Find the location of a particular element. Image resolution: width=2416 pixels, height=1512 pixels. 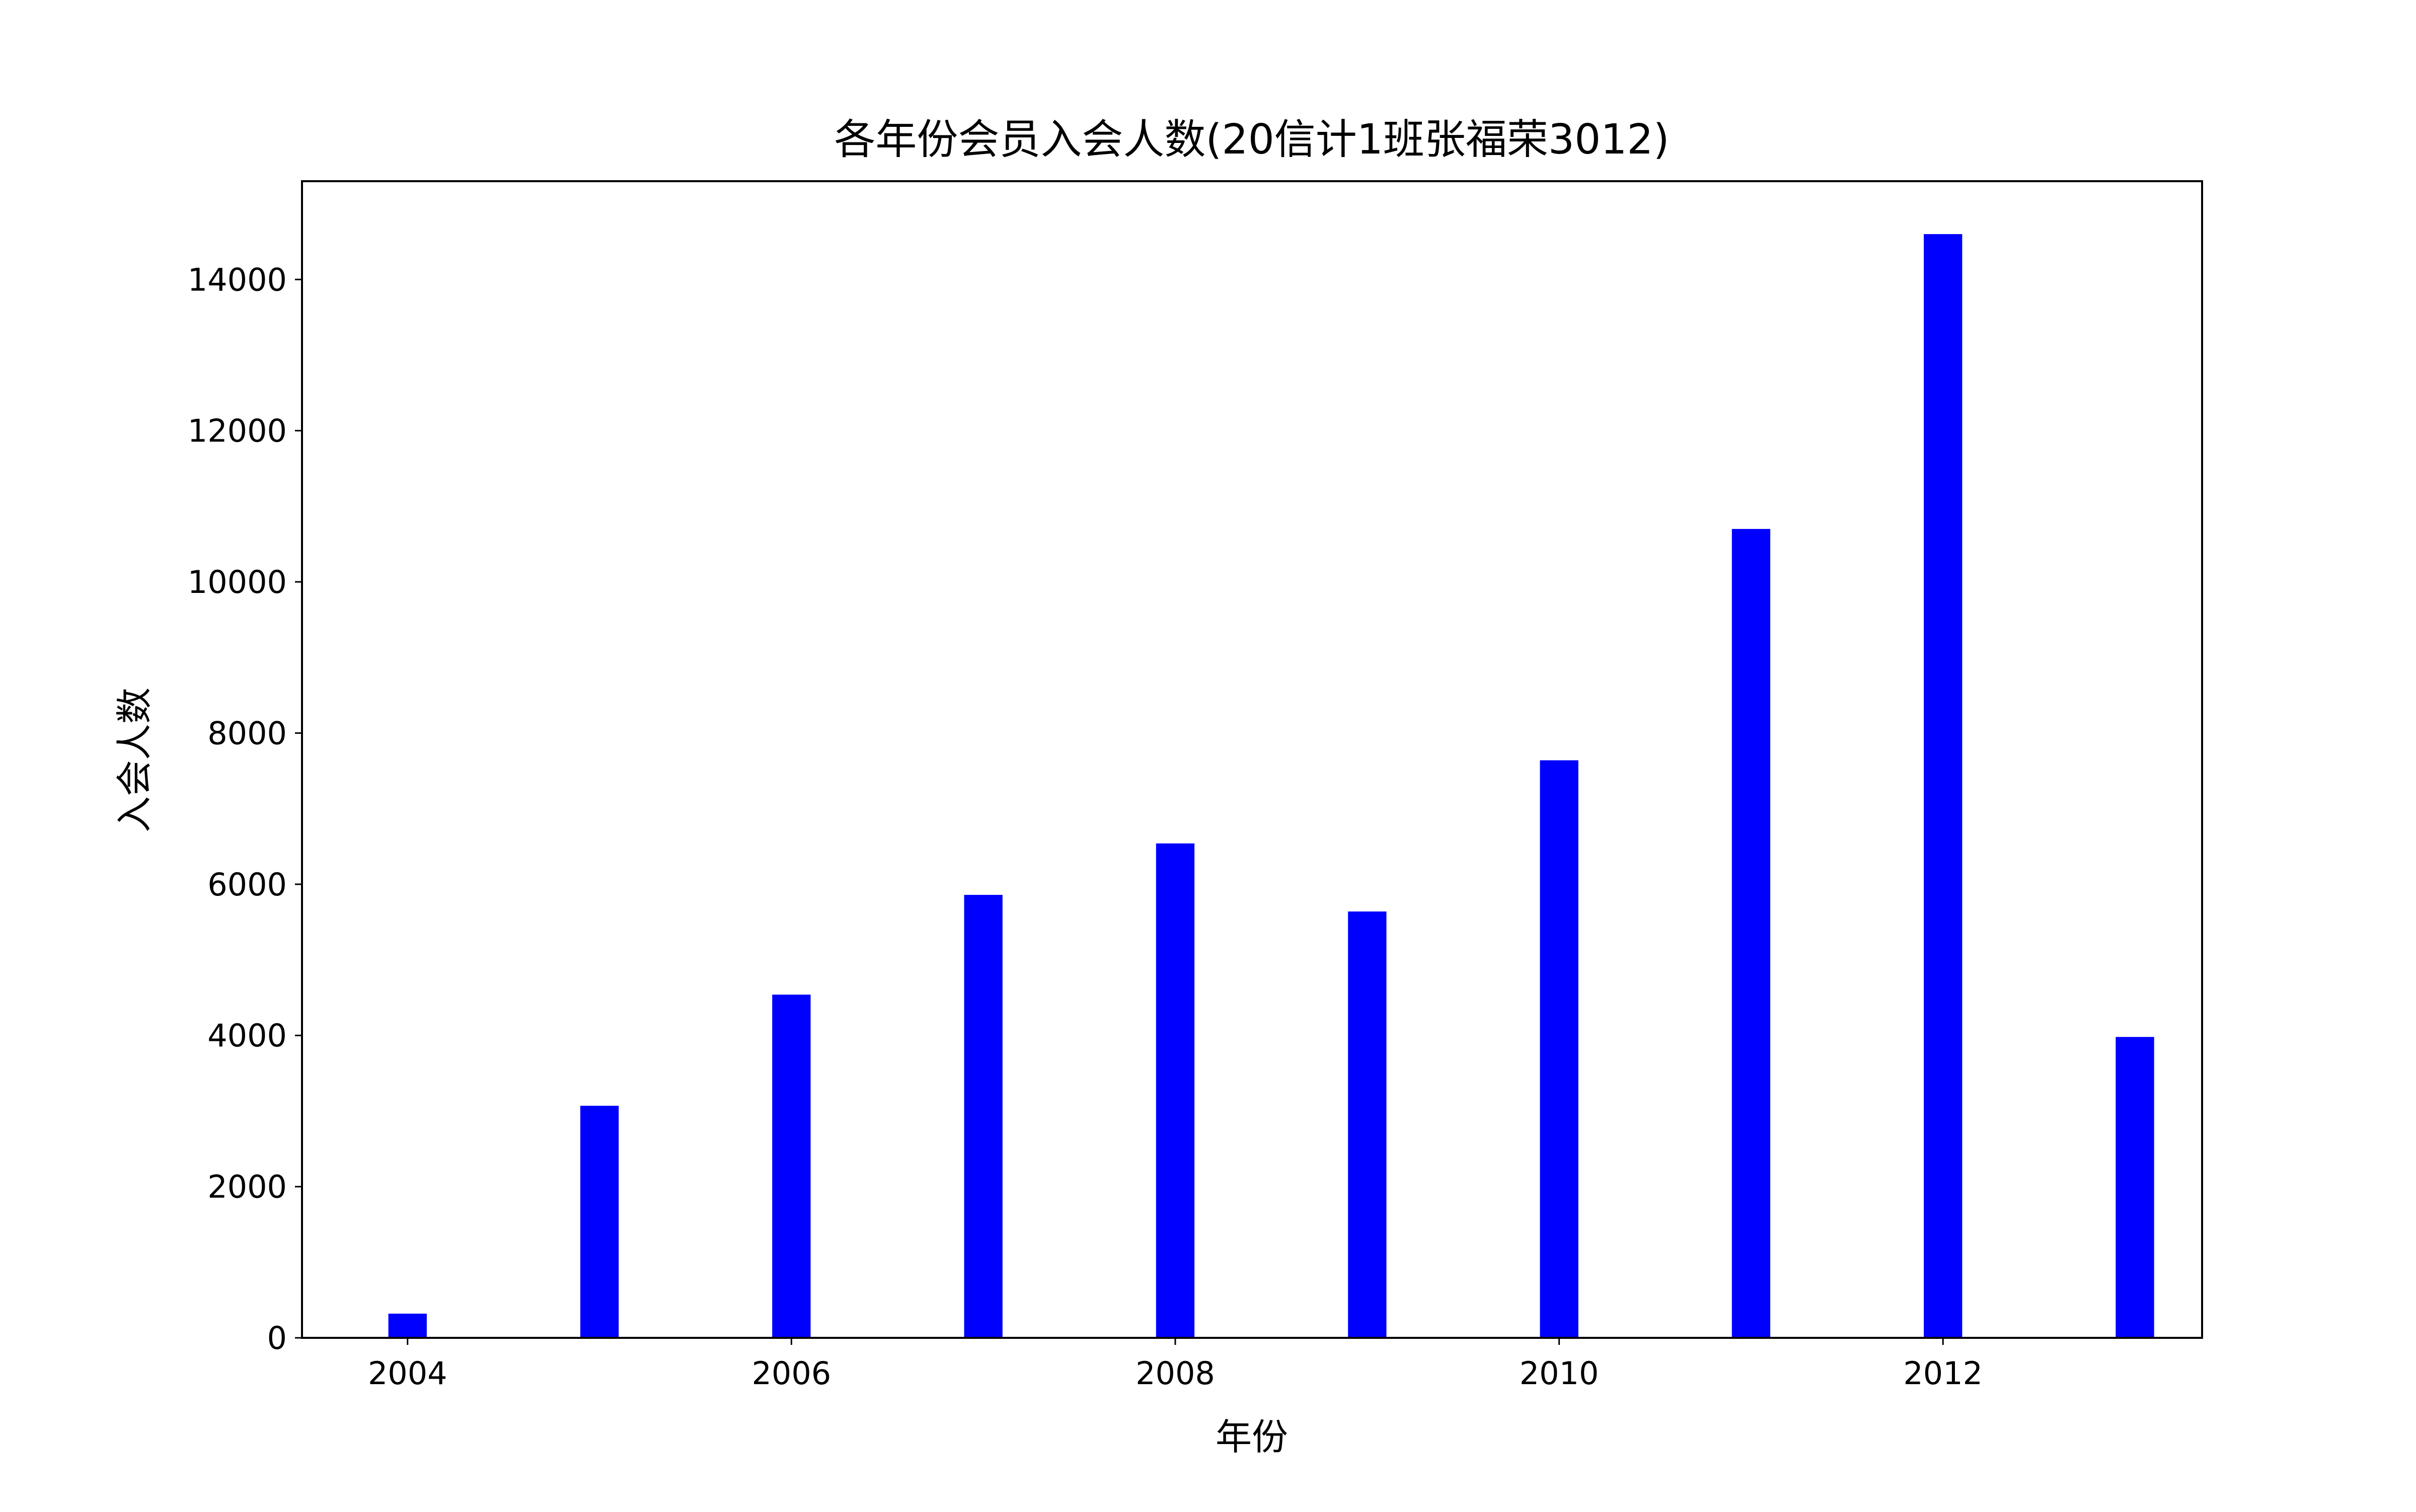

bar-2004 is located at coordinates (407, 1325).